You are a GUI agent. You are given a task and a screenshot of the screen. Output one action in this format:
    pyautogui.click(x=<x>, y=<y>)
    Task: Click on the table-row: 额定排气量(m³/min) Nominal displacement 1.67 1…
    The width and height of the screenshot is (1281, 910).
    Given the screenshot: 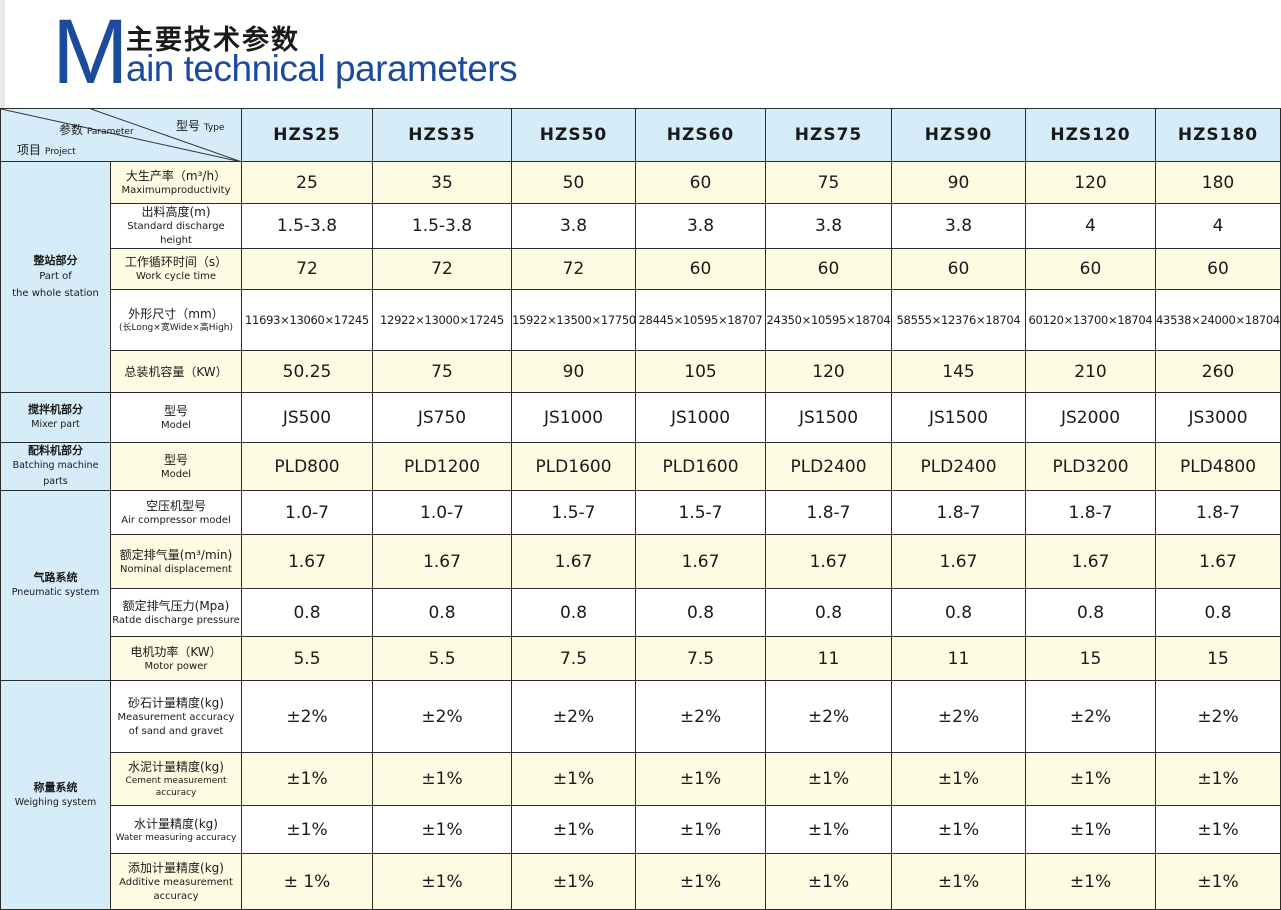 What is the action you would take?
    pyautogui.click(x=641, y=561)
    